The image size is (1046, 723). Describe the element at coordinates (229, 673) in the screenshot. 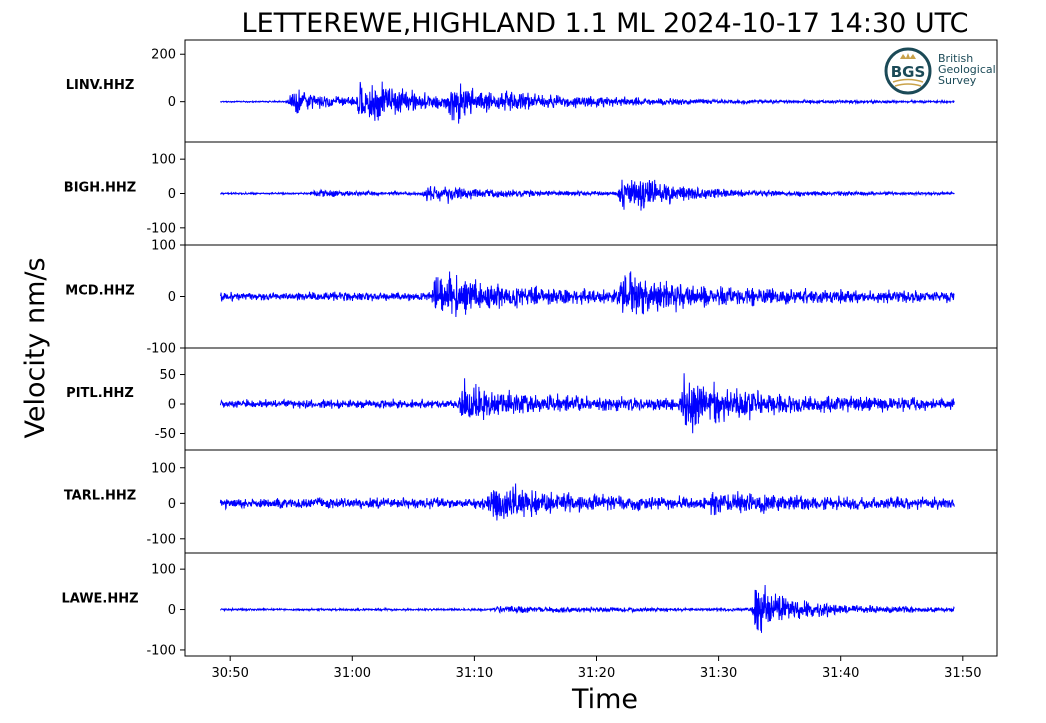

I see `x-tick-label: 30:50` at that location.